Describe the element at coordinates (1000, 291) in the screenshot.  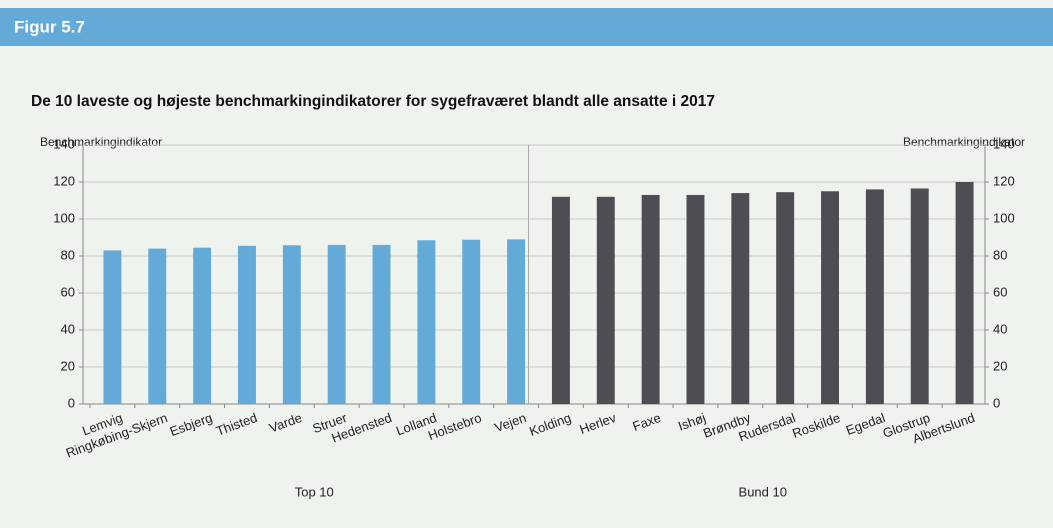
I see `y2-tick-label: 60` at that location.